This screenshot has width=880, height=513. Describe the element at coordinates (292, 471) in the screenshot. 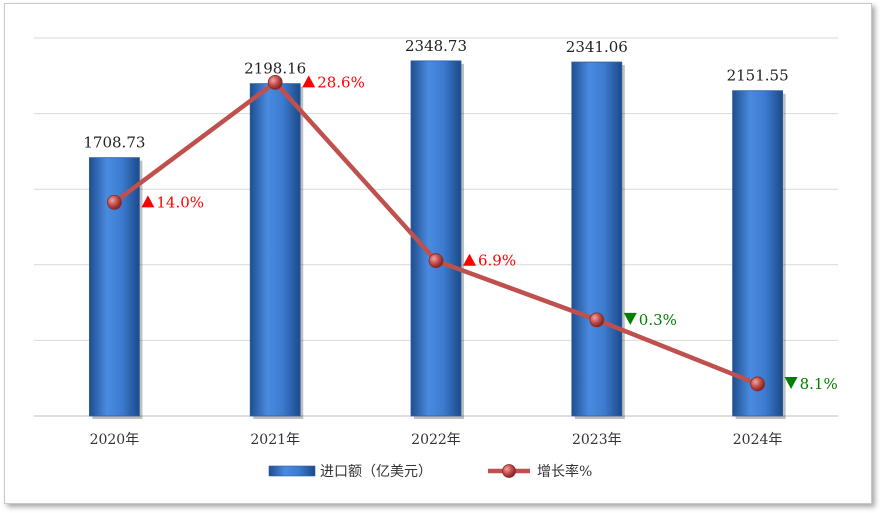

I see `legend-bar-swatch` at that location.